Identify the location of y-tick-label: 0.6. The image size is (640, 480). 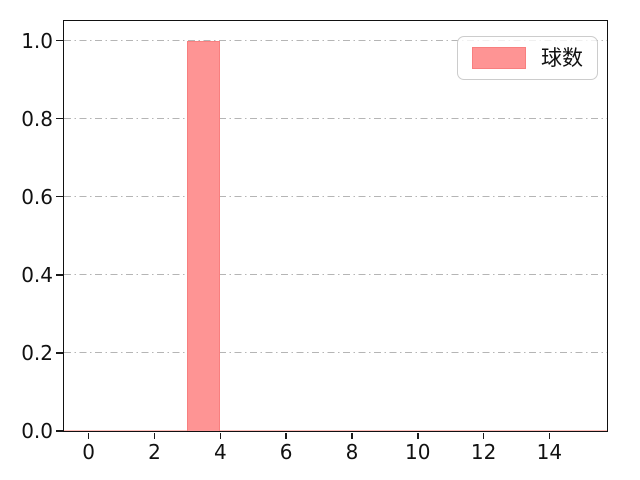
(37, 196).